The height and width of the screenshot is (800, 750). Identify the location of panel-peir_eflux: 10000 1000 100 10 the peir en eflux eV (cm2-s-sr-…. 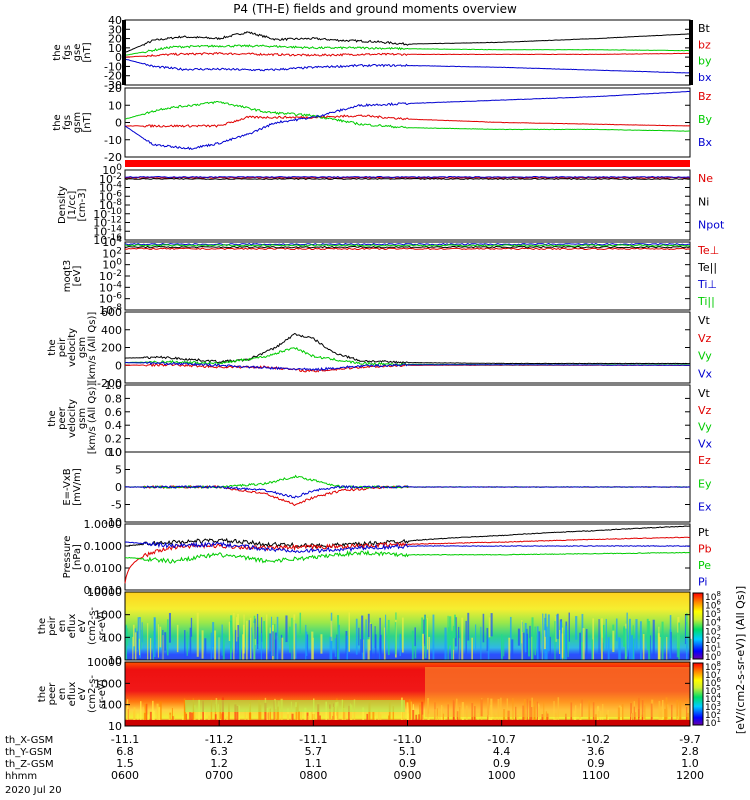
(364, 626).